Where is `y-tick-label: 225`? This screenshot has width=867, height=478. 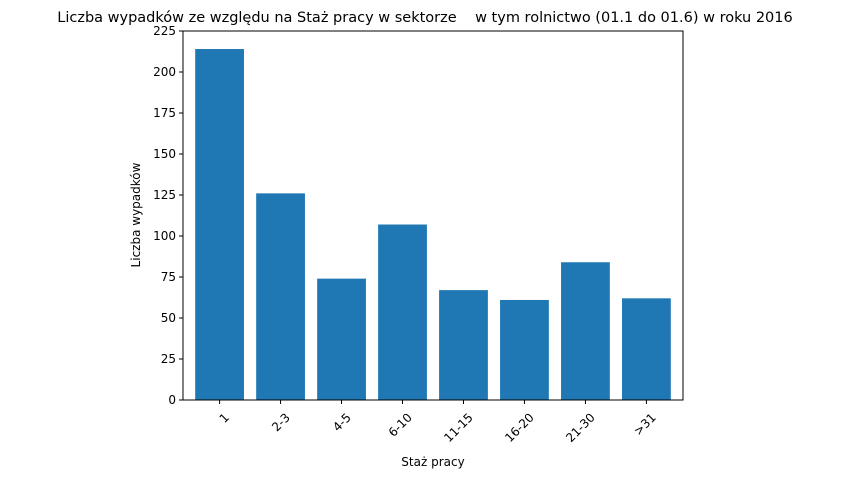
y-tick-label: 225 is located at coordinates (164, 31).